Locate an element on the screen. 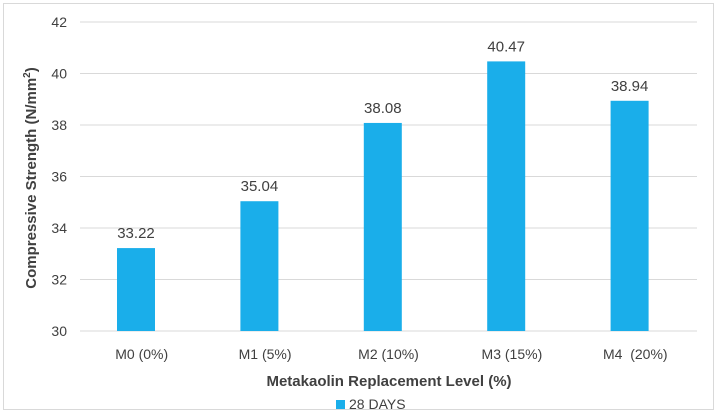  x-axis-ticks: M0 (0%) M1 (5%) M2 (10%) M3 (15%) M4 (20%) is located at coordinates (391, 354).